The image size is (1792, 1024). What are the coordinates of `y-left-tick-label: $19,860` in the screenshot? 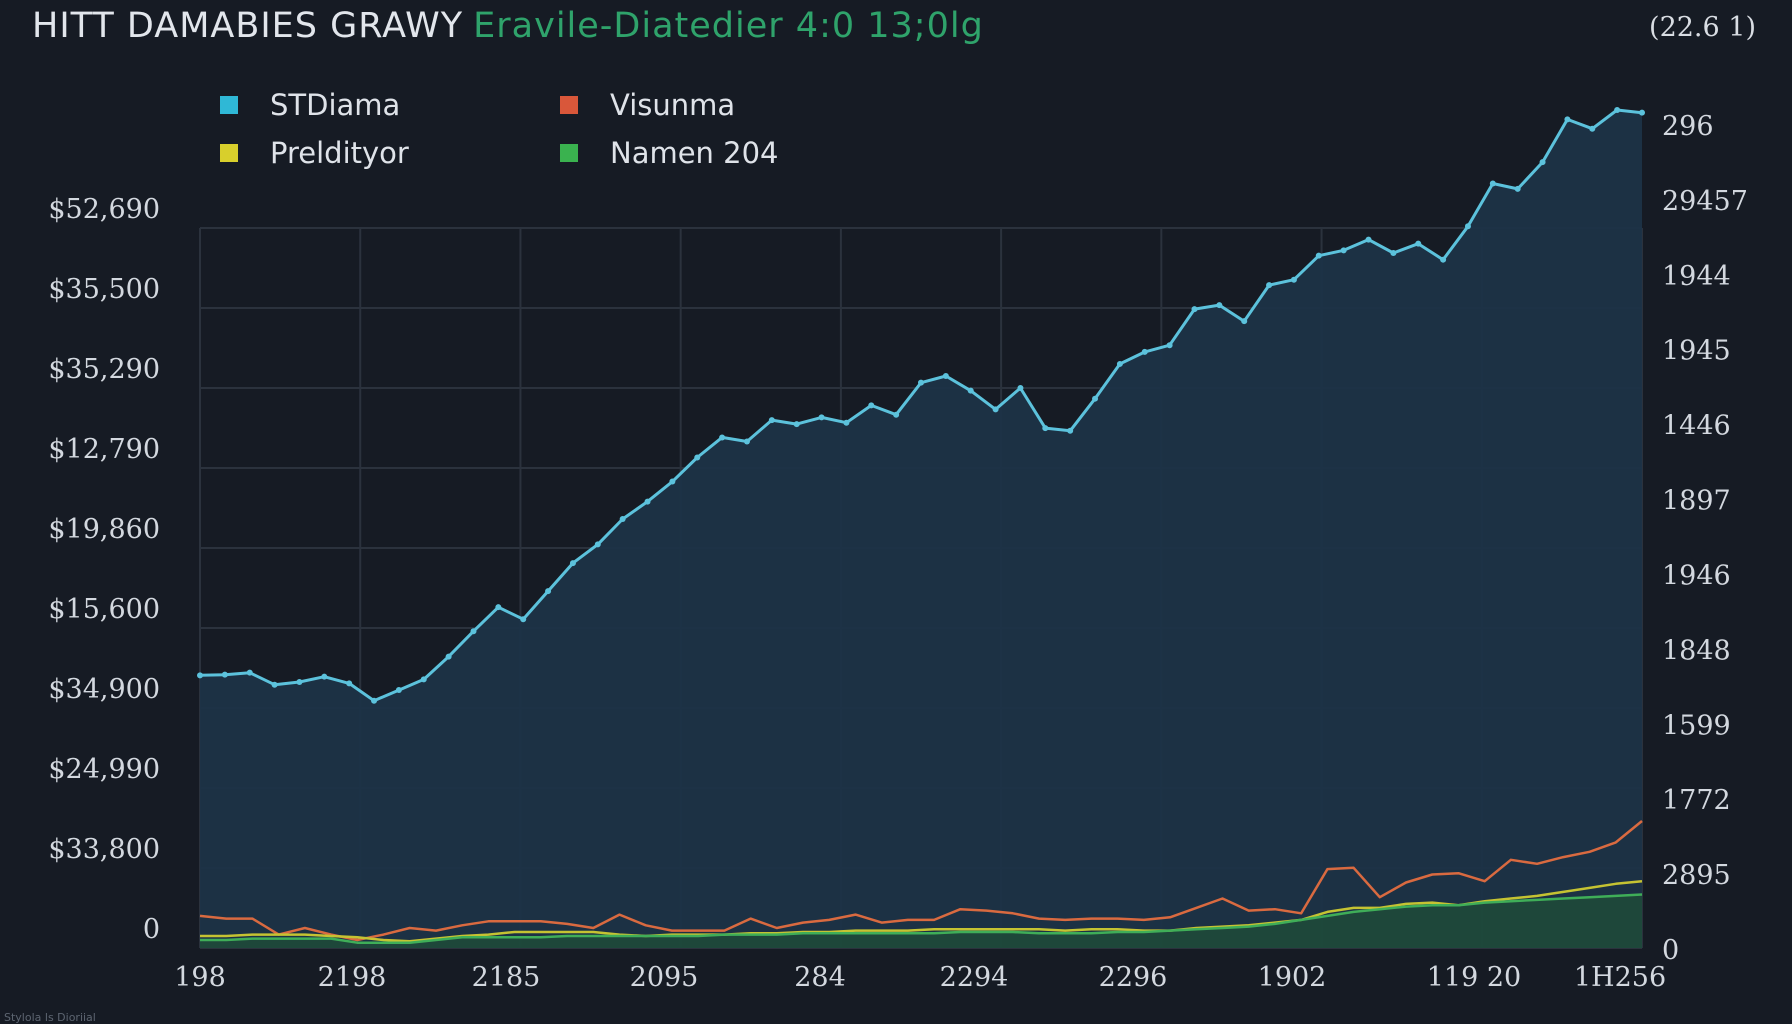 It's located at (104, 529).